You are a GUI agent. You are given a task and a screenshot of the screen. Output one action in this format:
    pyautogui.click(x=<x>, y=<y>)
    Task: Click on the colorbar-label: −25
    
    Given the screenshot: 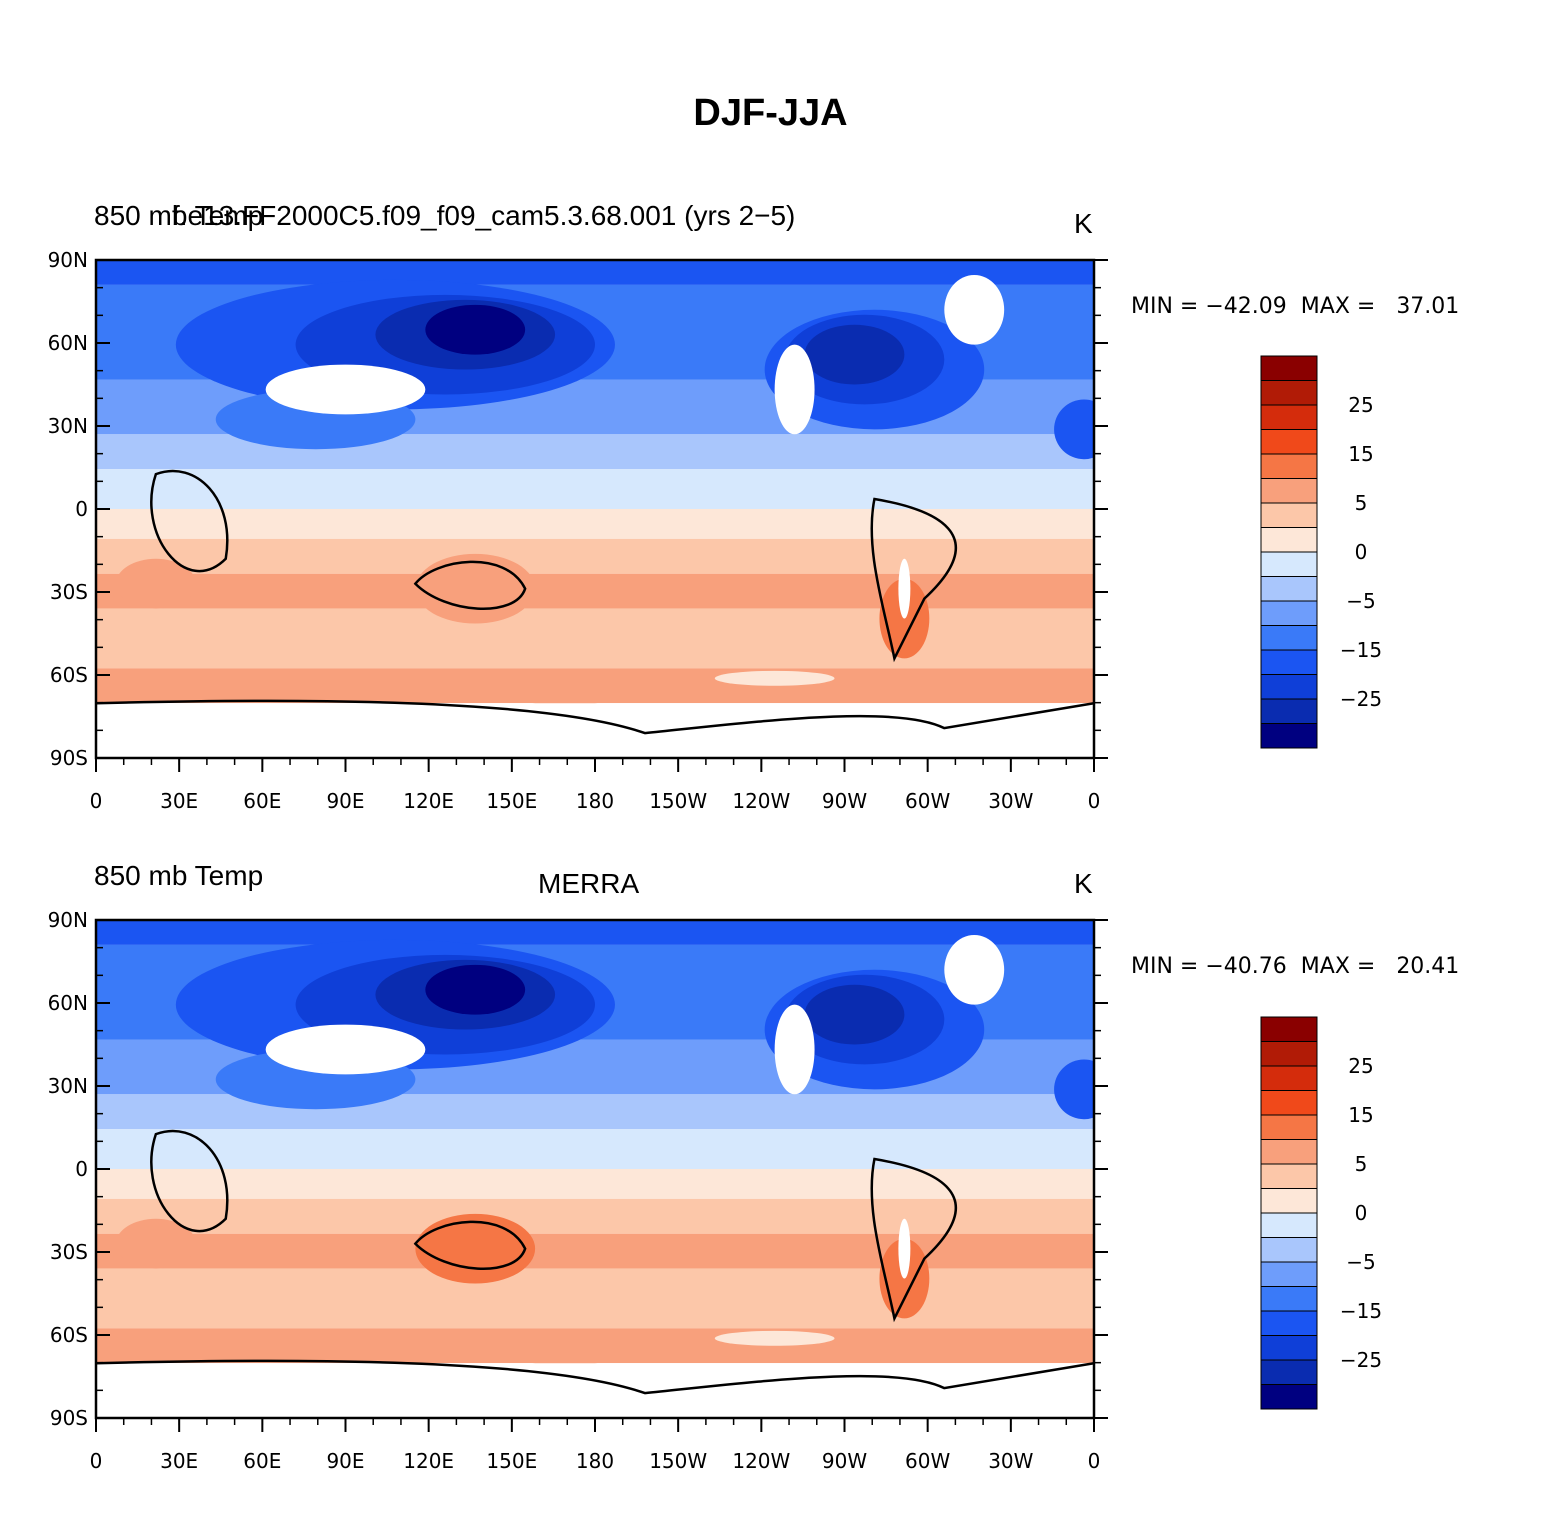 What is the action you would take?
    pyautogui.click(x=1361, y=1360)
    